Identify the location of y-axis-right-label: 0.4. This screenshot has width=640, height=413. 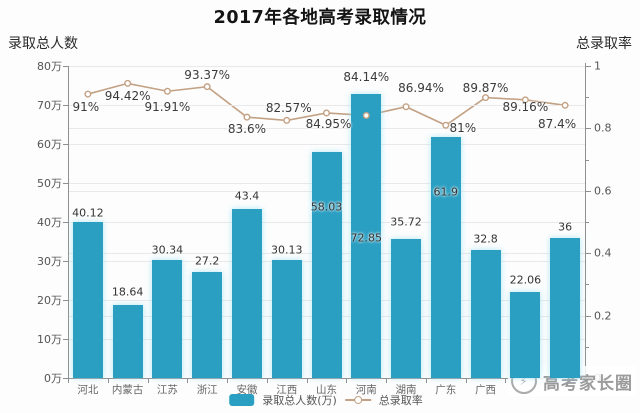
(603, 253).